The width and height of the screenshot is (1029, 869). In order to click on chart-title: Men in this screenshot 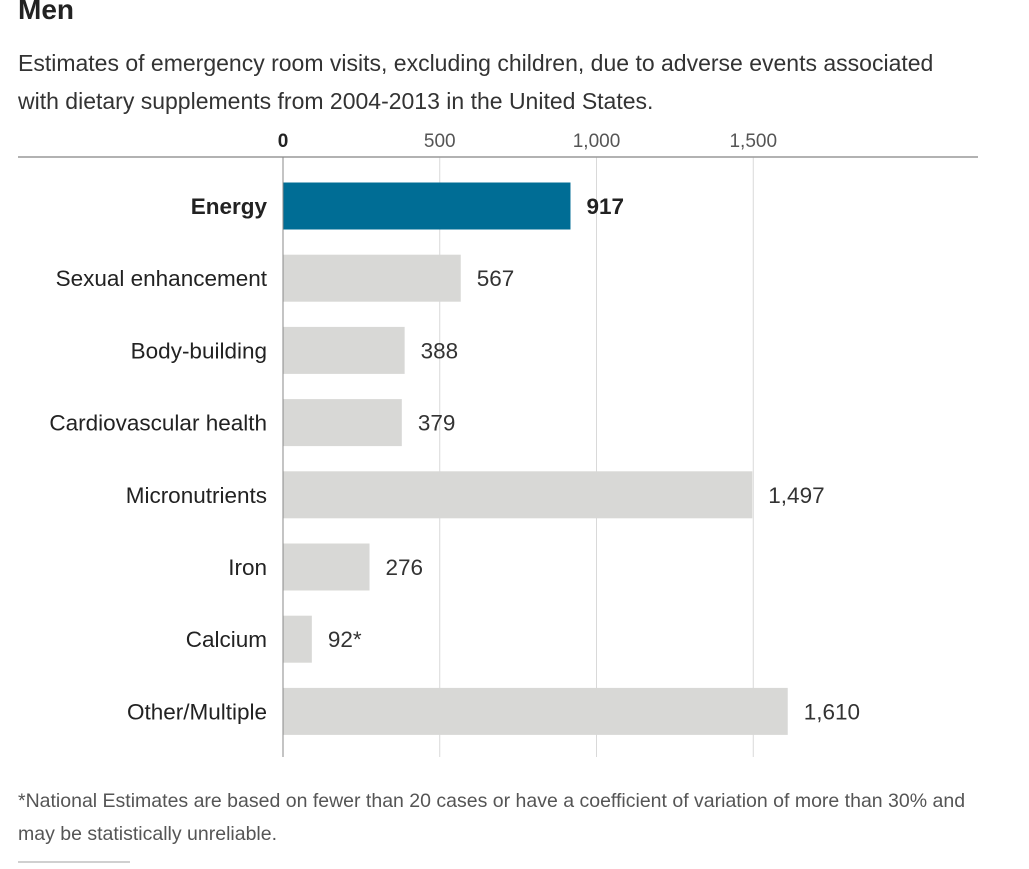, I will do `click(46, 12)`.